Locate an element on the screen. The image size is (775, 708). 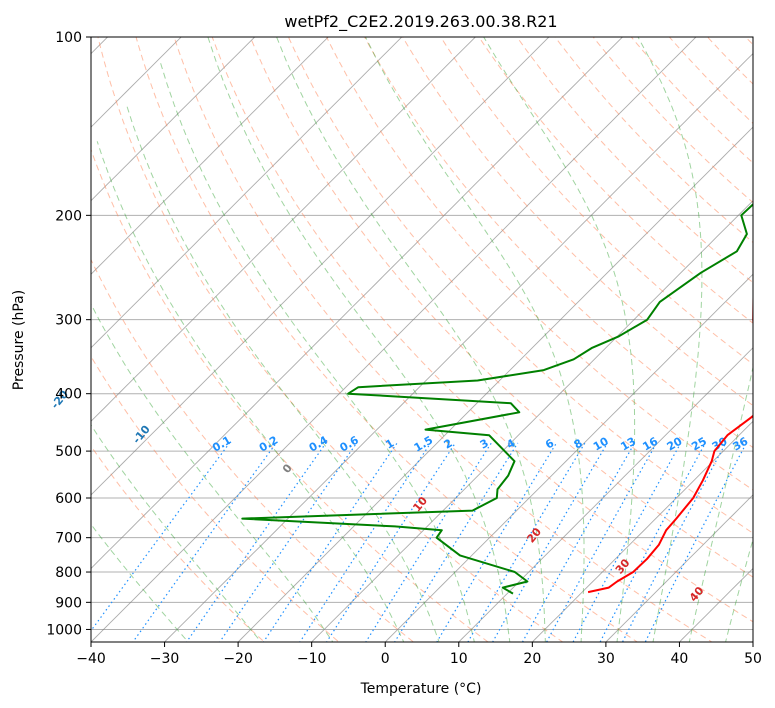
x-tick-label: 30 is located at coordinates (606, 659).